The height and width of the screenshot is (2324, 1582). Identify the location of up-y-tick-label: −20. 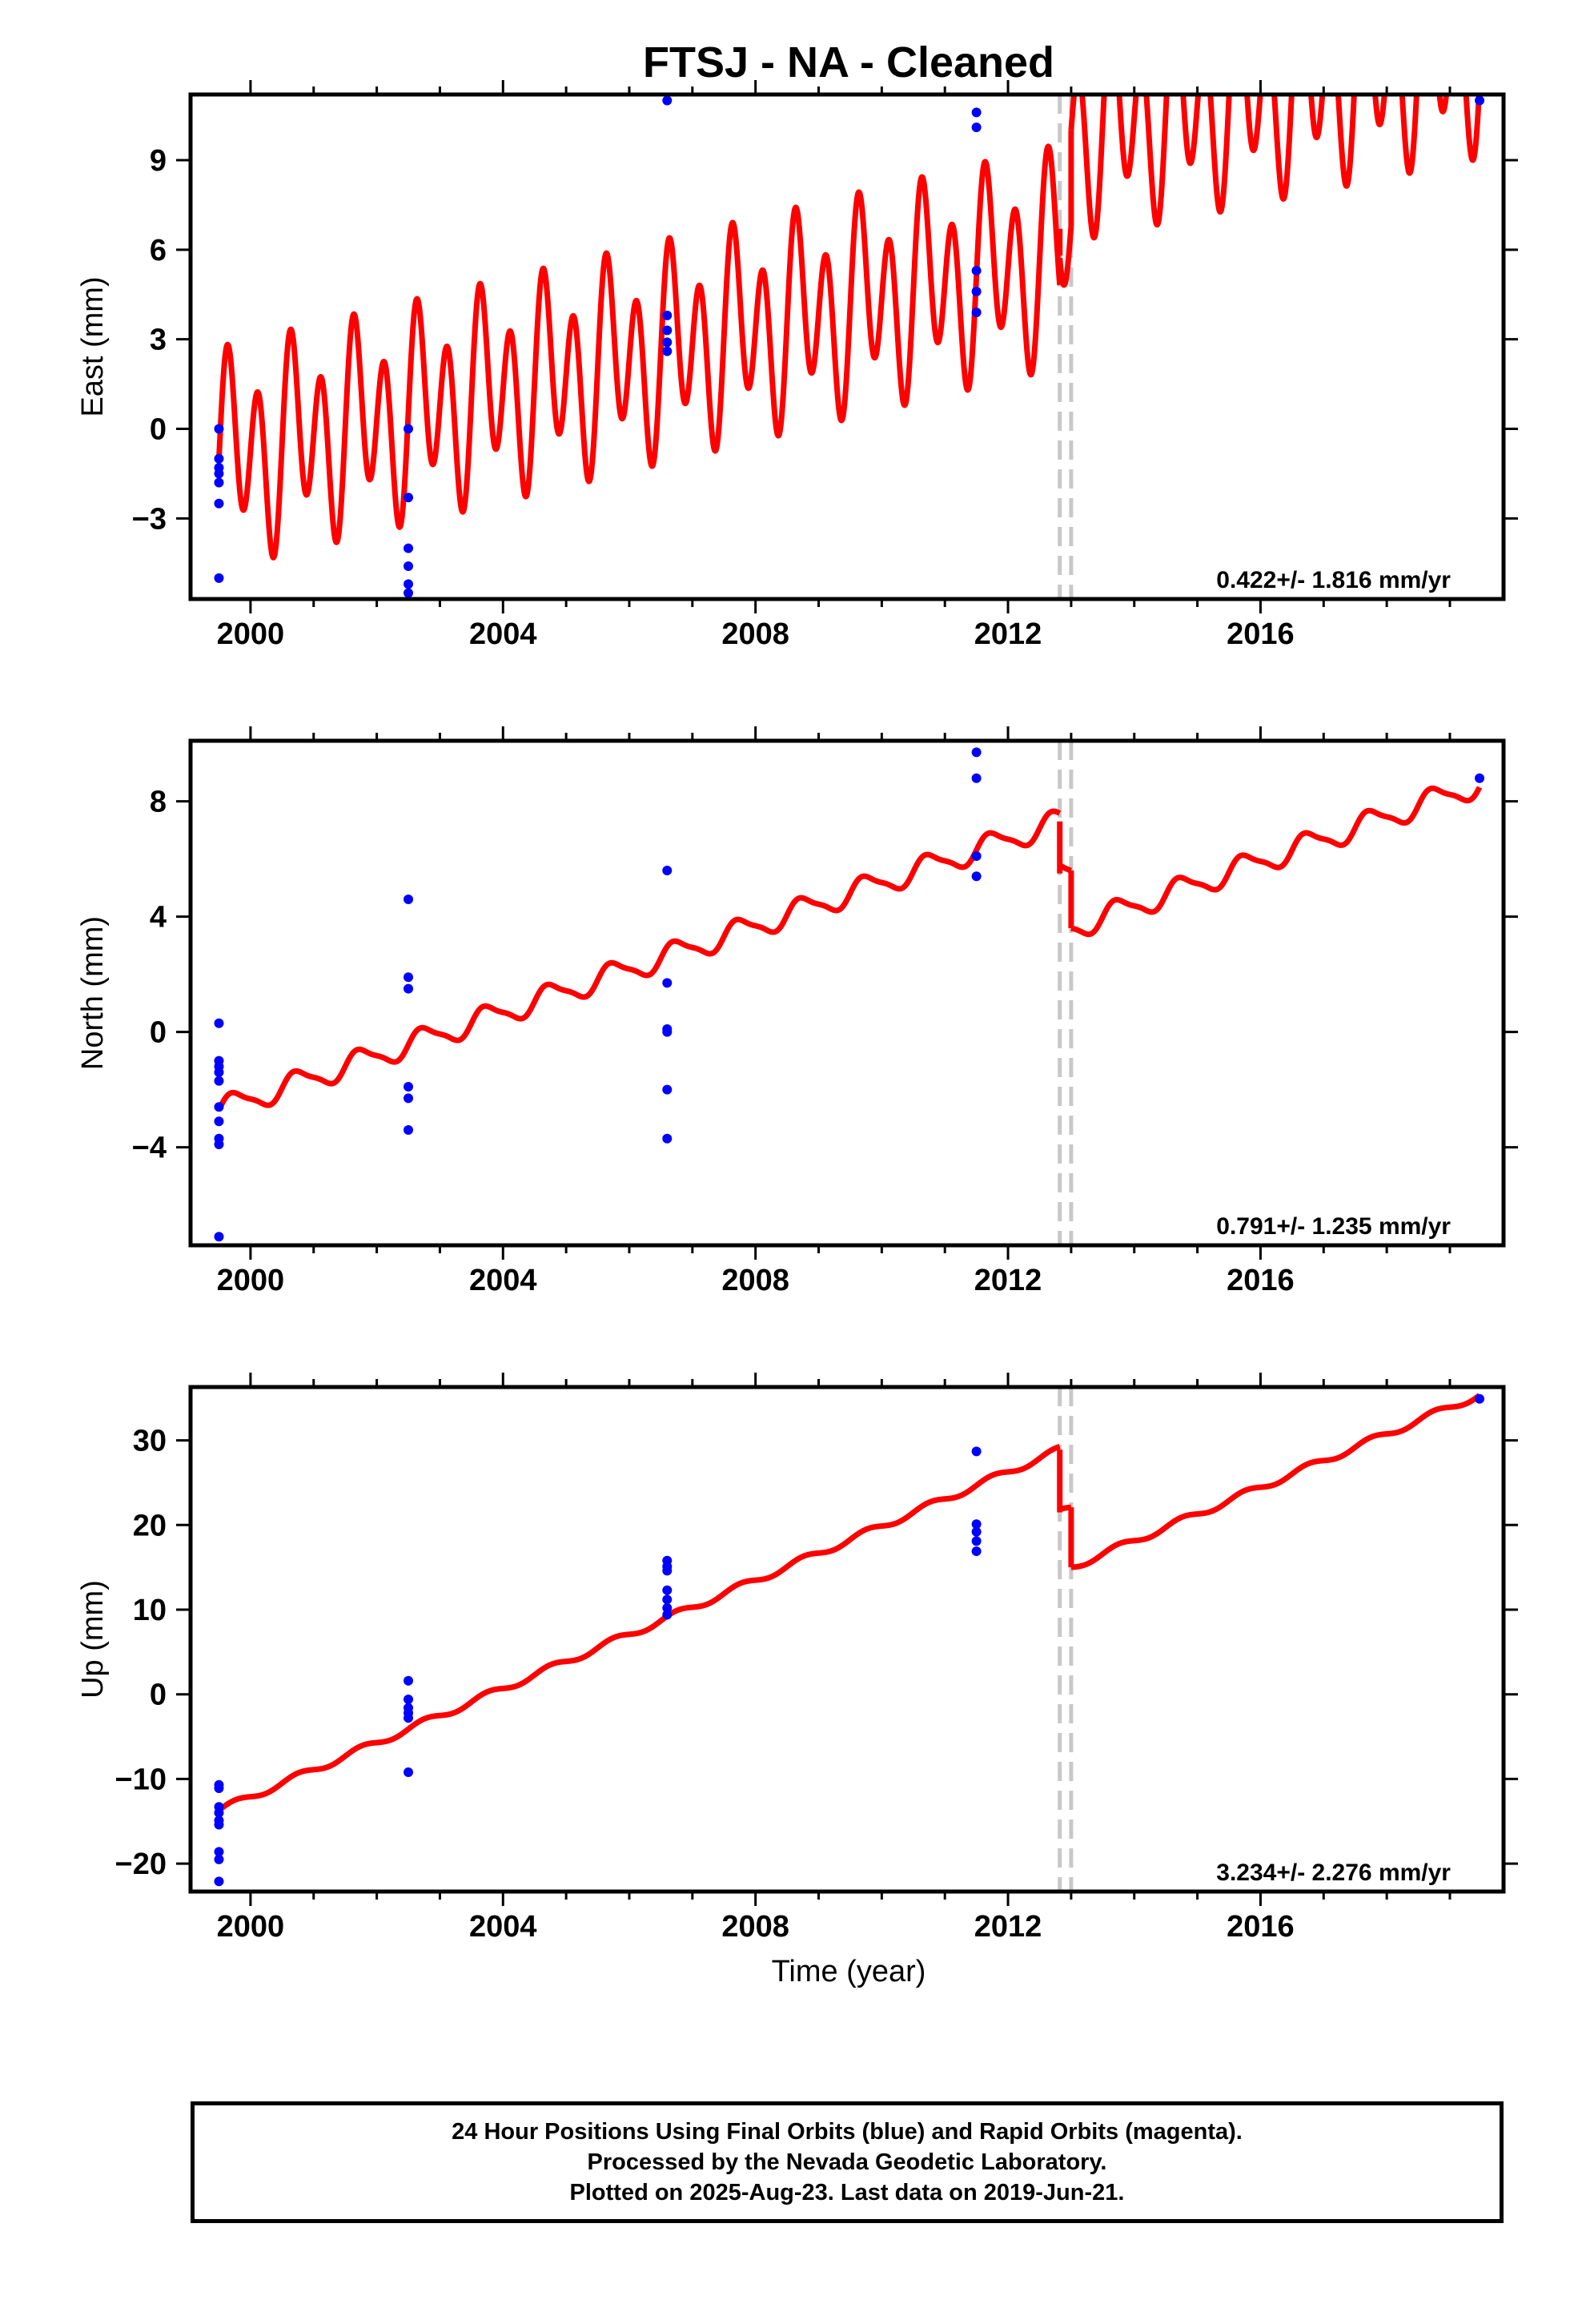
(141, 1864).